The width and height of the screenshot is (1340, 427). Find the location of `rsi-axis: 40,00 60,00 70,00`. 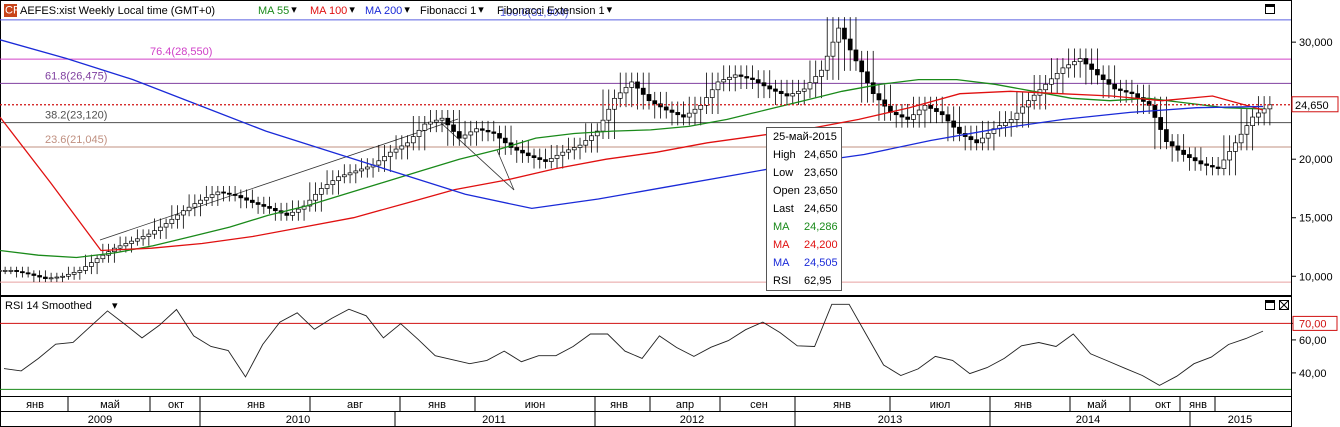

rsi-axis: 40,00 60,00 70,00 is located at coordinates (1314, 347).